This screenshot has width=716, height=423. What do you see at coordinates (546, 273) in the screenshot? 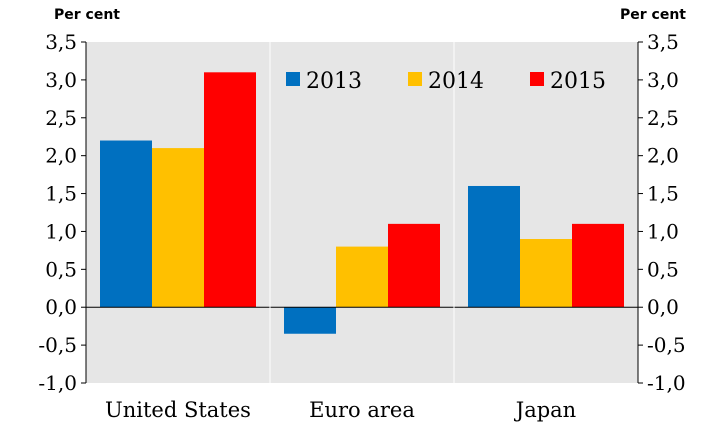
I see `bar-2014-japan` at bounding box center [546, 273].